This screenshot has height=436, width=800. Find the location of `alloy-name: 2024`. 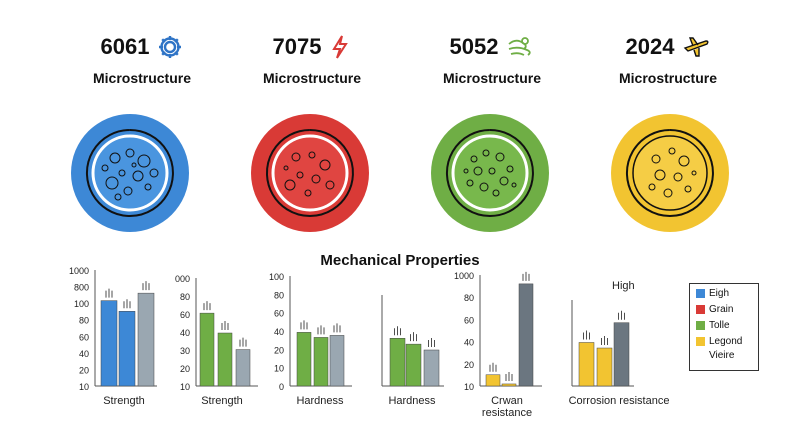

alloy-name: 2024 is located at coordinates (650, 46).